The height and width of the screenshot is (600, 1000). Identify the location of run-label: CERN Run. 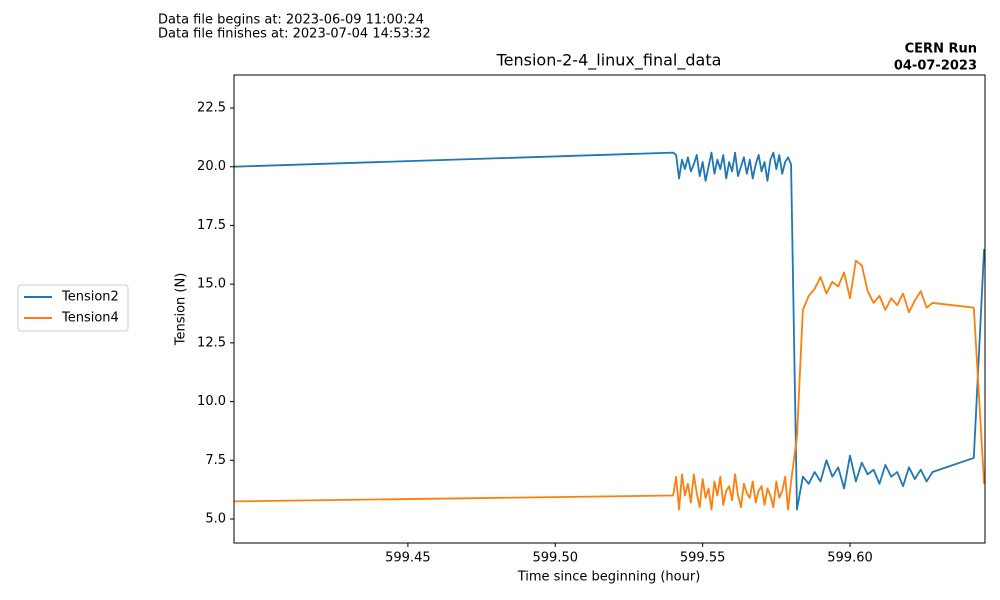
(941, 49).